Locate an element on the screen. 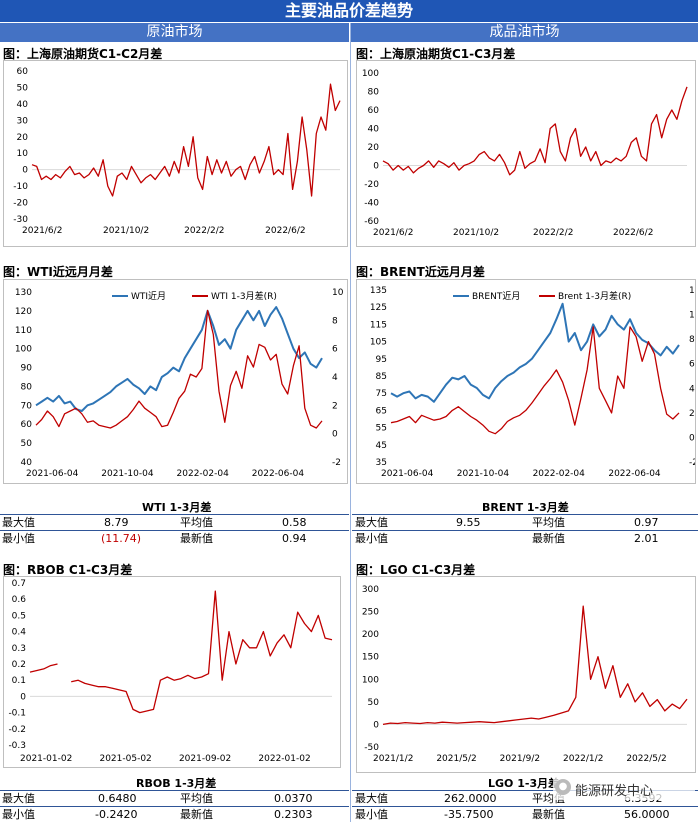  y-right-tick-label: -2 is located at coordinates (336, 463).